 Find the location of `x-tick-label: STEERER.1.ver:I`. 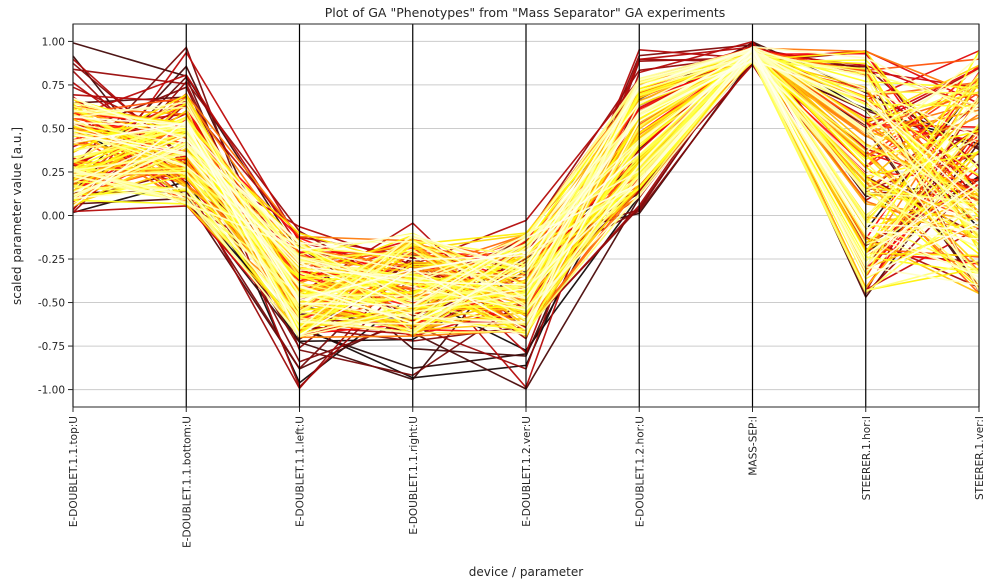

x-tick-label: STEERER.1.ver:I is located at coordinates (980, 458).